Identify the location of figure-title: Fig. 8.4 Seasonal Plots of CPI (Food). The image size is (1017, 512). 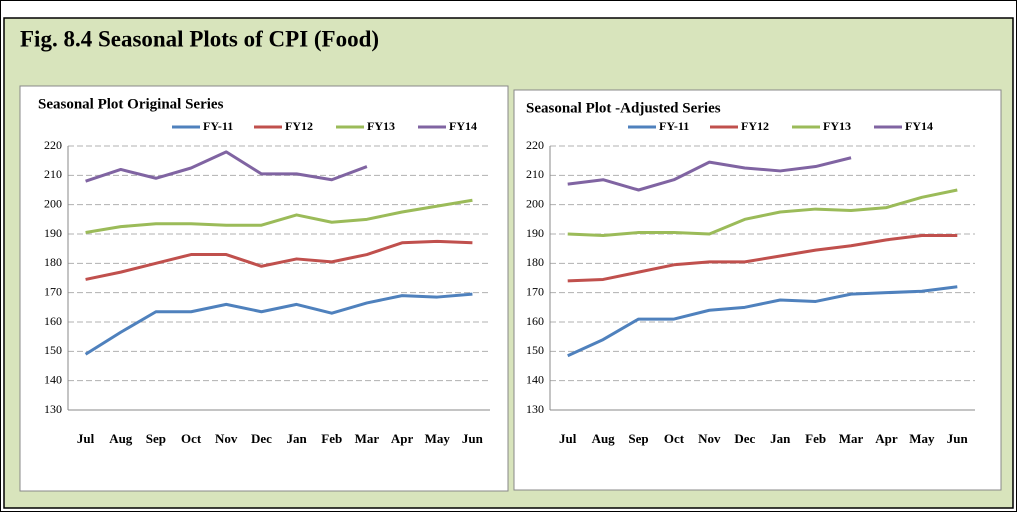
(199, 38).